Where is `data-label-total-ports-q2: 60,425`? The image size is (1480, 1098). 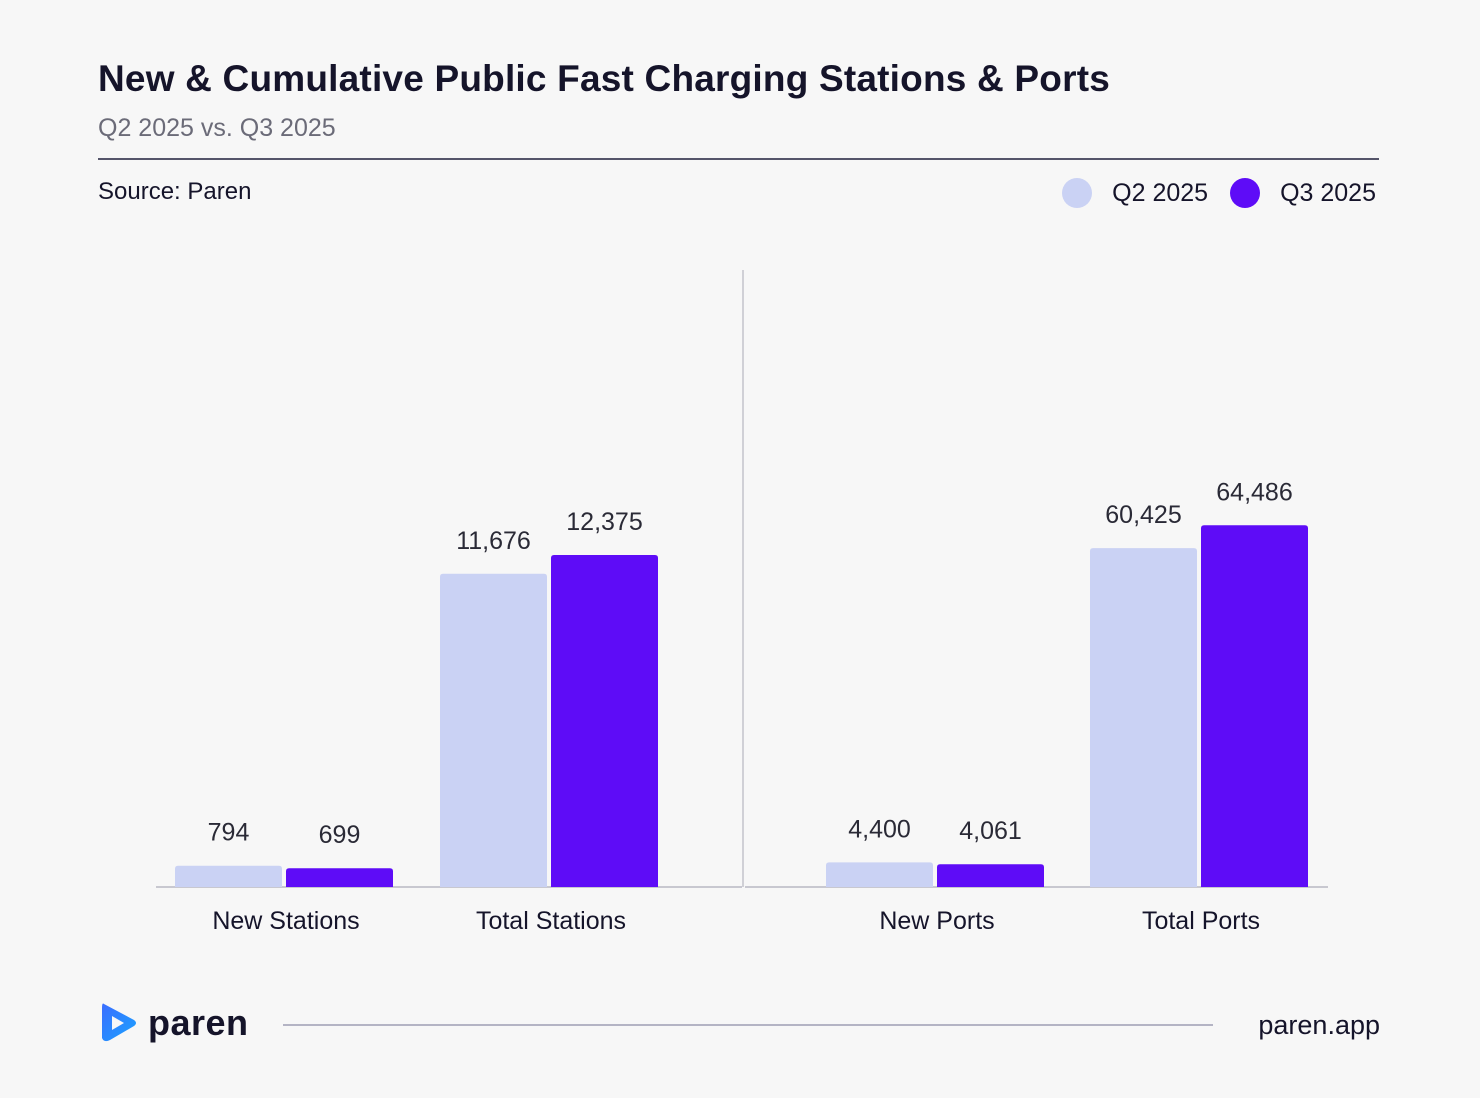 data-label-total-ports-q2: 60,425 is located at coordinates (1143, 515).